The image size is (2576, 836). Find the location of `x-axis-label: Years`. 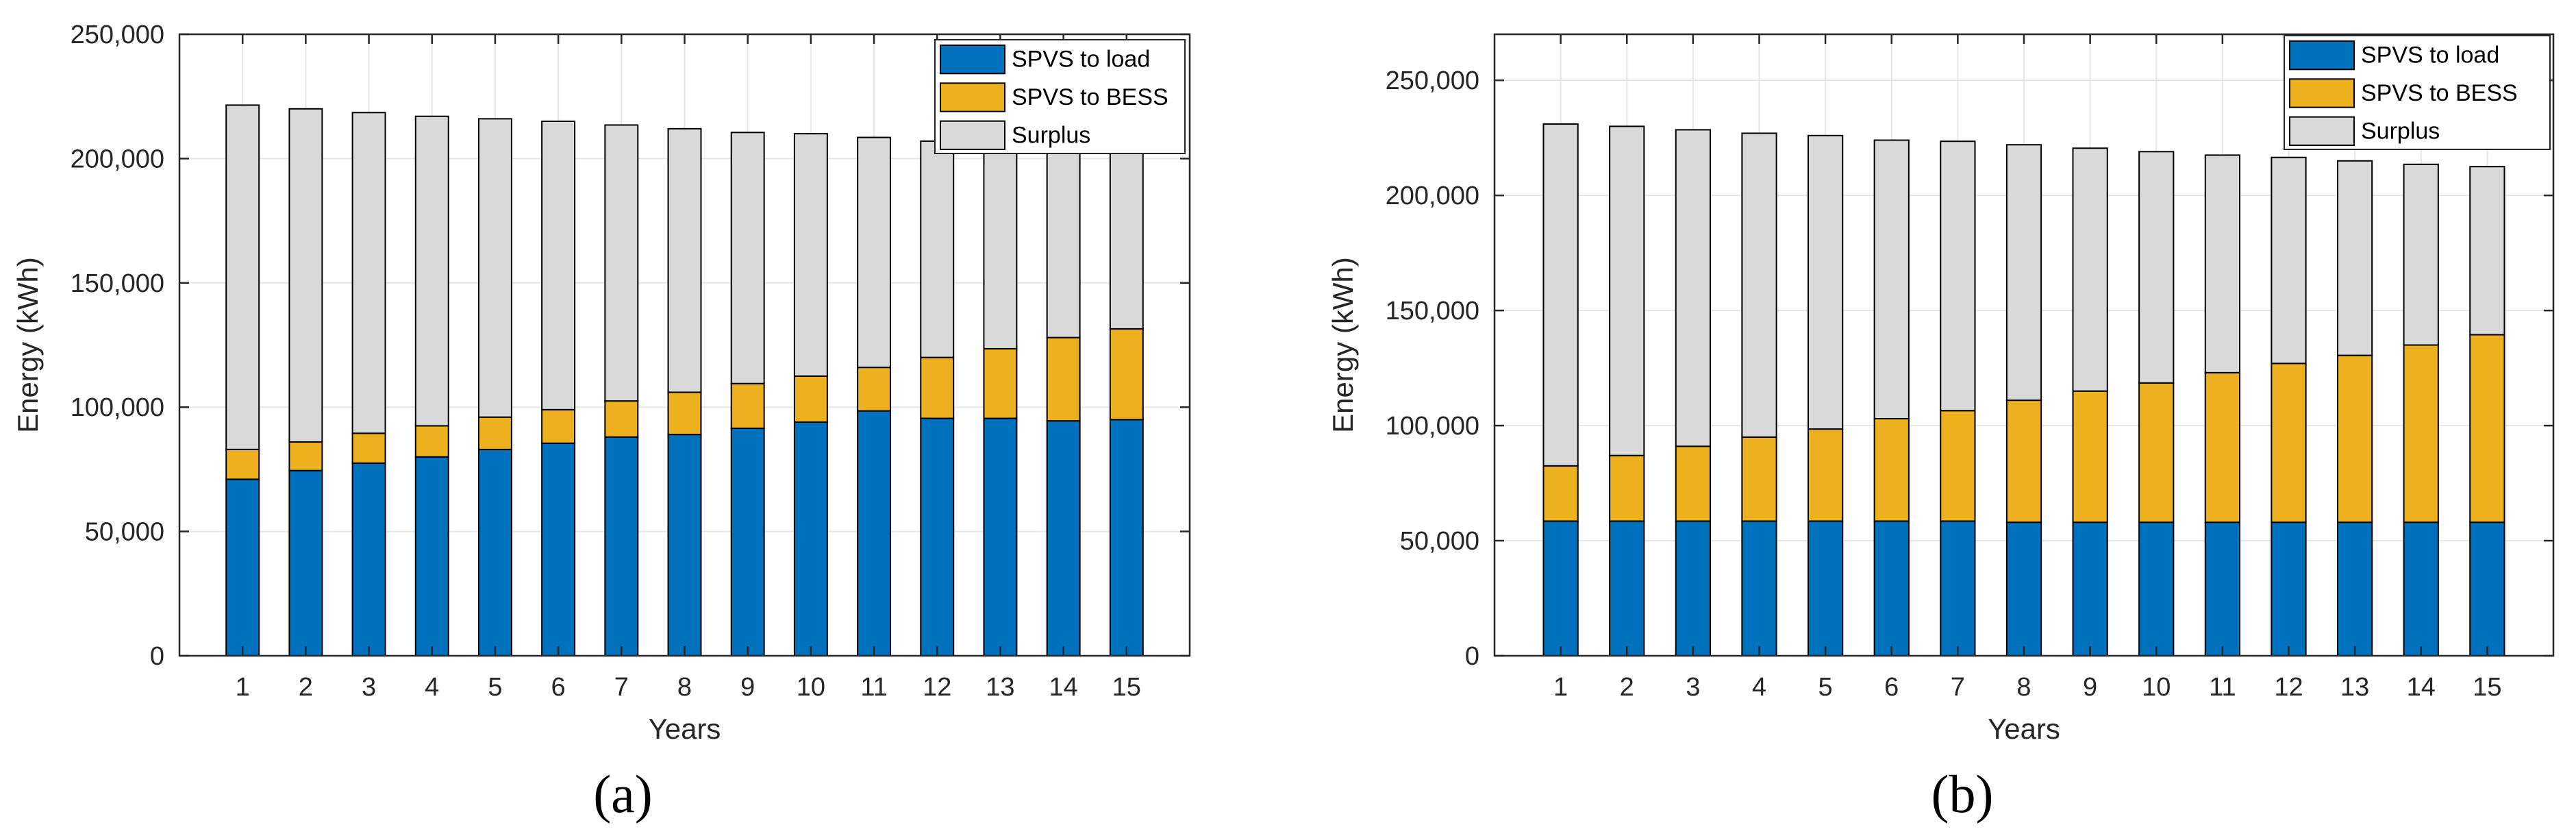

x-axis-label: Years is located at coordinates (685, 729).